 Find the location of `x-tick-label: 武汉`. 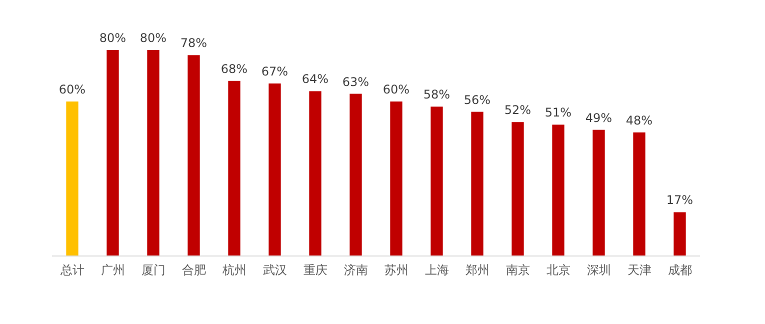

x-tick-label: 武汉 is located at coordinates (274, 270).